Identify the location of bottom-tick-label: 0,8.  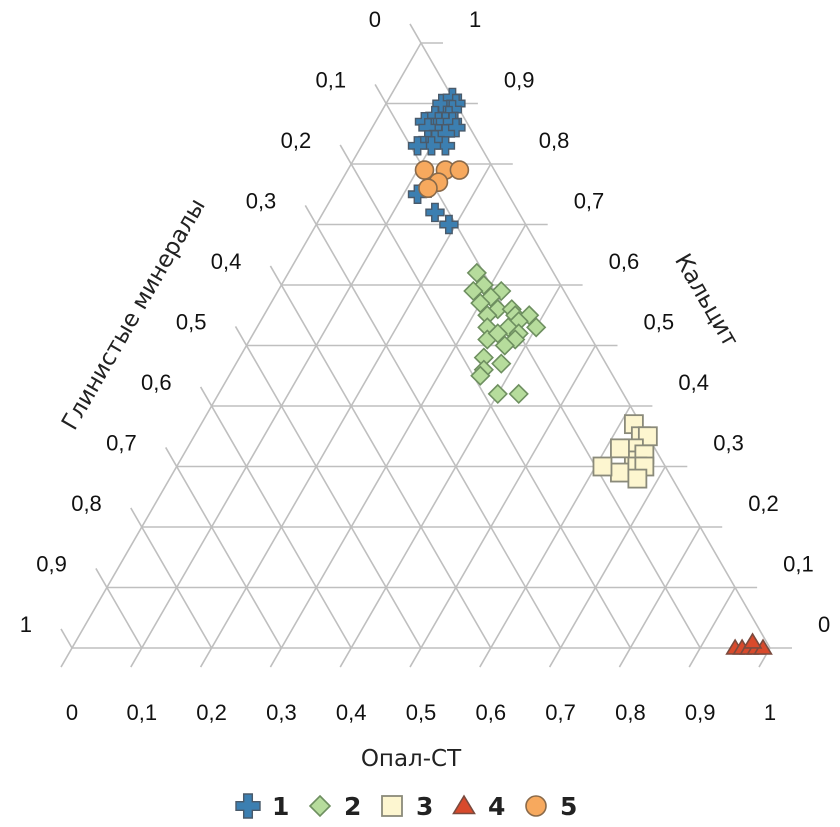
(630, 712).